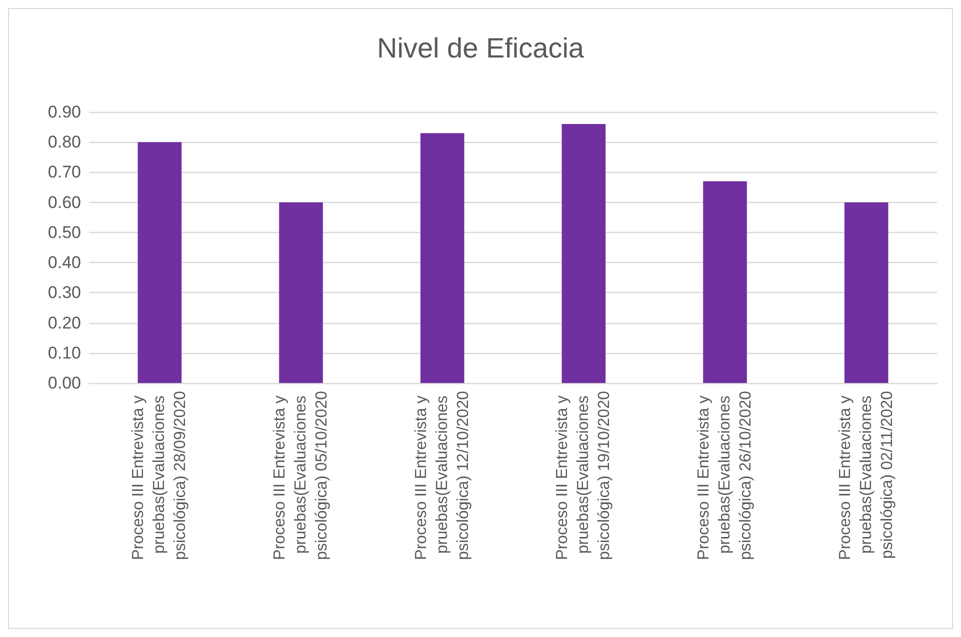 This screenshot has width=961, height=637. Describe the element at coordinates (64, 142) in the screenshot. I see `y-tick-label: 0.80` at that location.